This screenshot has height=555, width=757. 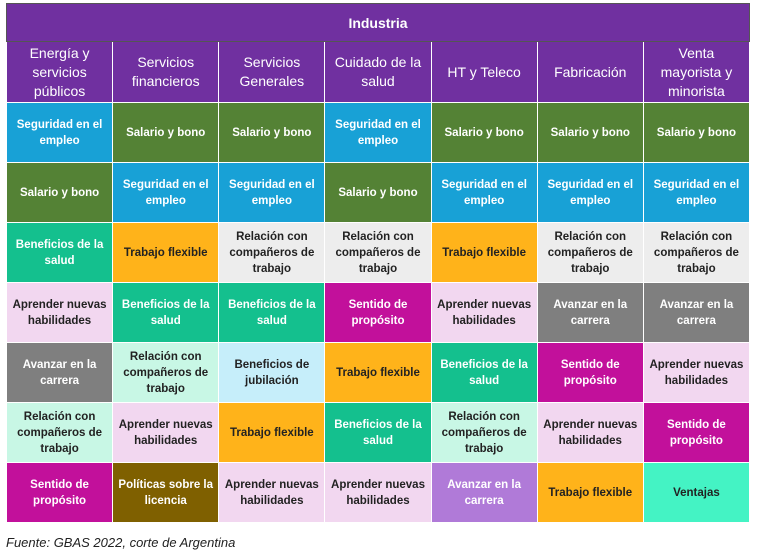 What do you see at coordinates (696, 492) in the screenshot?
I see `table-cell: Ventajas` at bounding box center [696, 492].